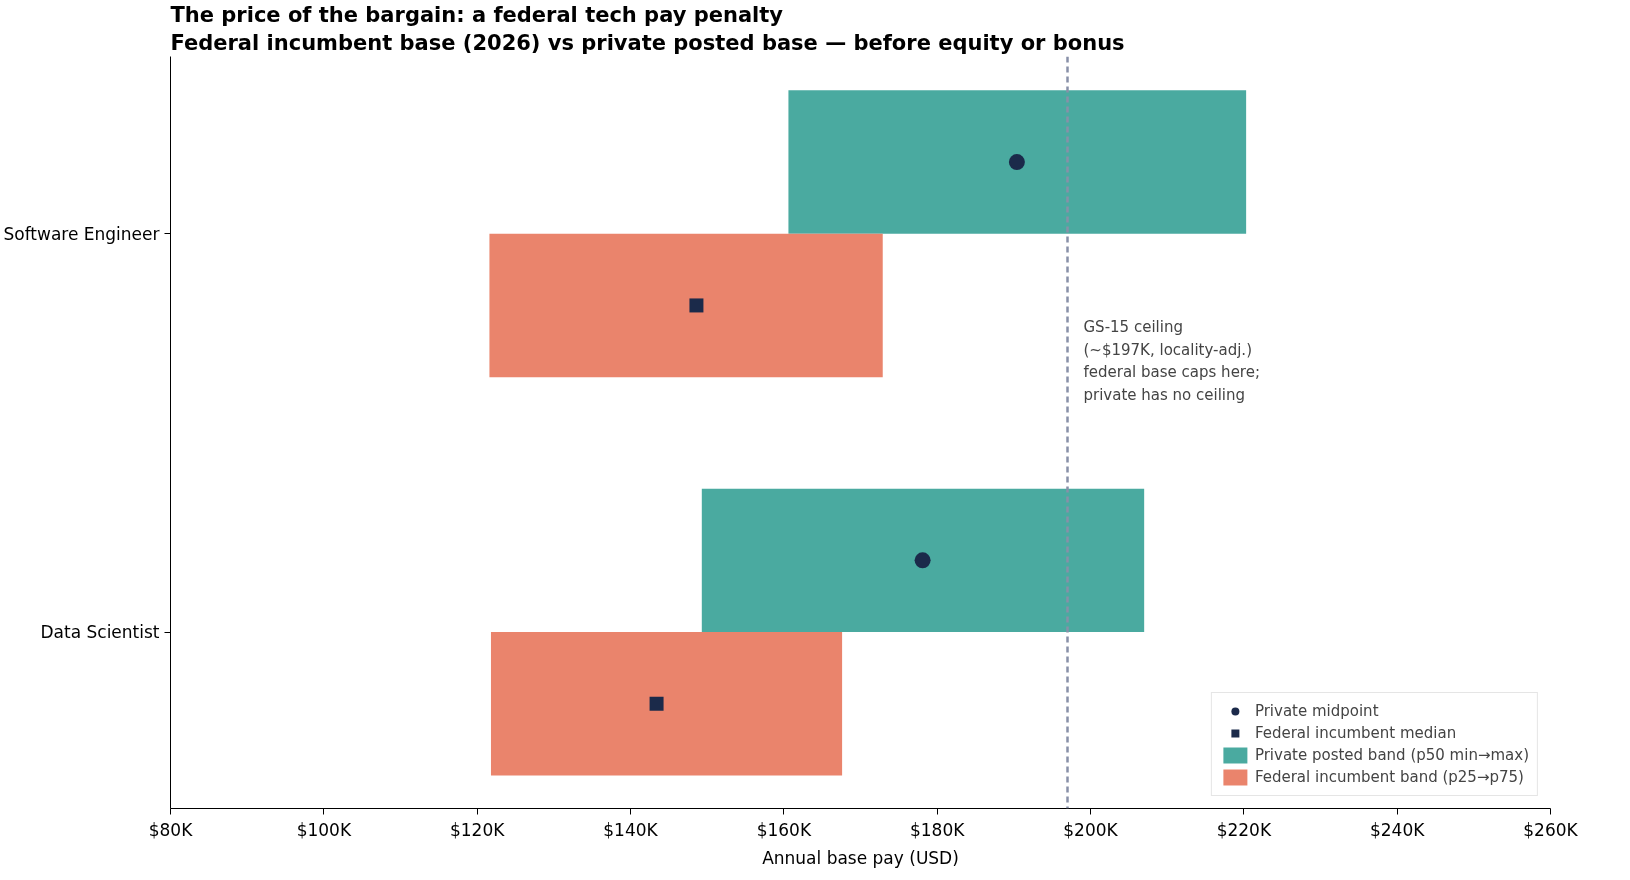 This screenshot has width=1630, height=880. Describe the element at coordinates (1355, 733) in the screenshot. I see `legend-label: Federal incumbent median` at that location.